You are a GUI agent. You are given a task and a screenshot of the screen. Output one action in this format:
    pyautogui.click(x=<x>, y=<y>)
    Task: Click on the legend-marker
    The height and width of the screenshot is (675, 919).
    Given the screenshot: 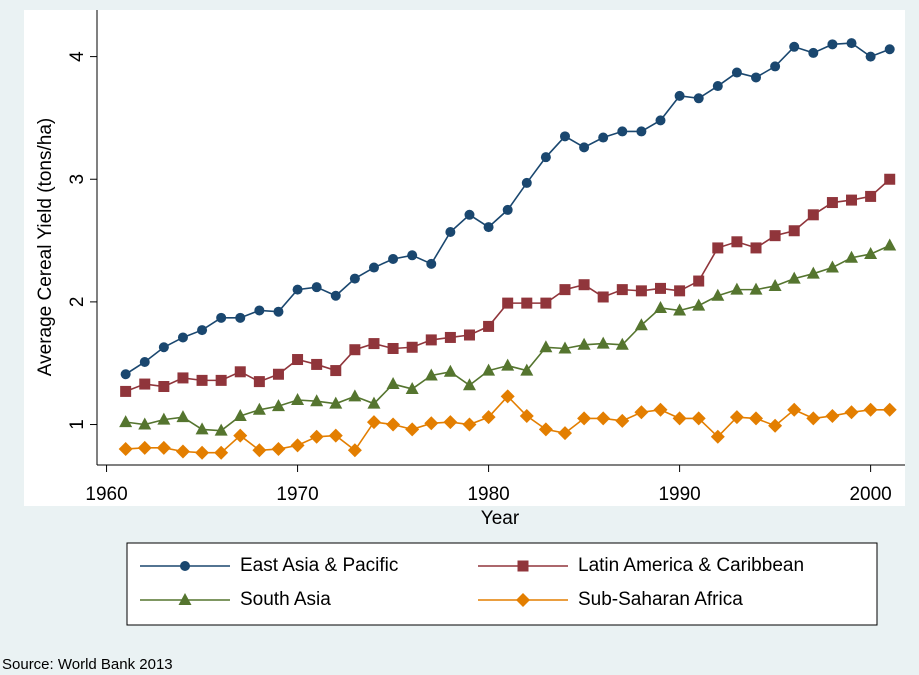 What is the action you would take?
    pyautogui.click(x=185, y=599)
    